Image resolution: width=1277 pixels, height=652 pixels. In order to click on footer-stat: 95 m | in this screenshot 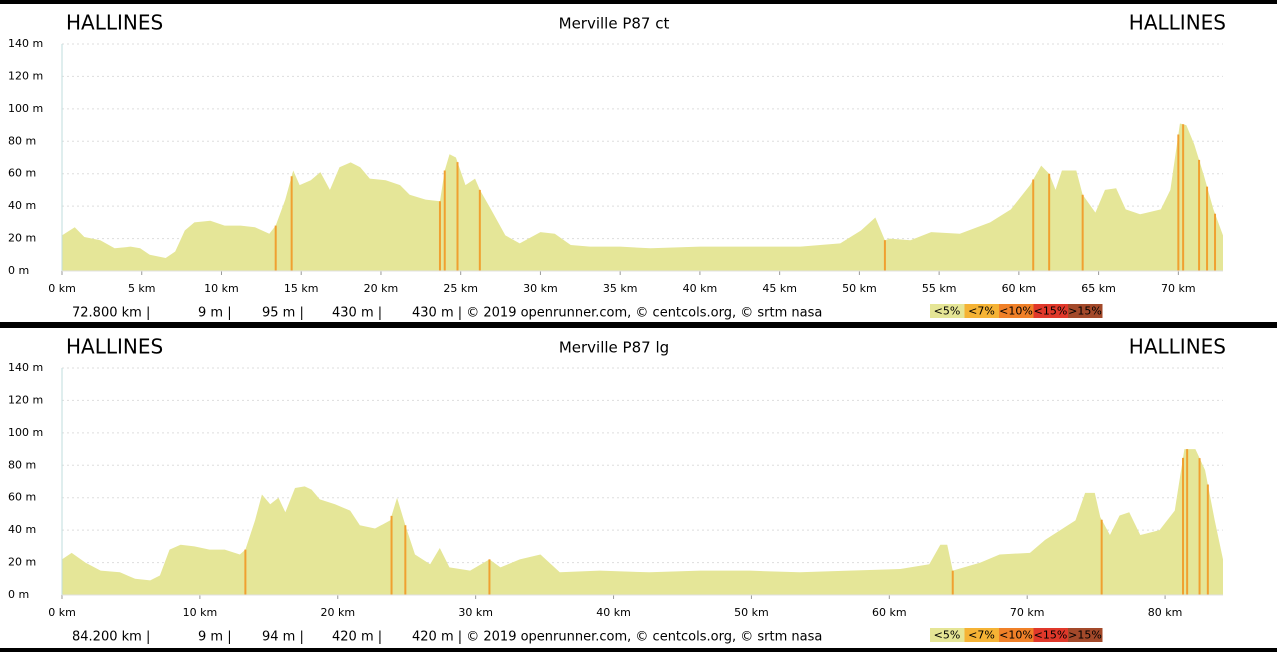, I will do `click(283, 313)`.